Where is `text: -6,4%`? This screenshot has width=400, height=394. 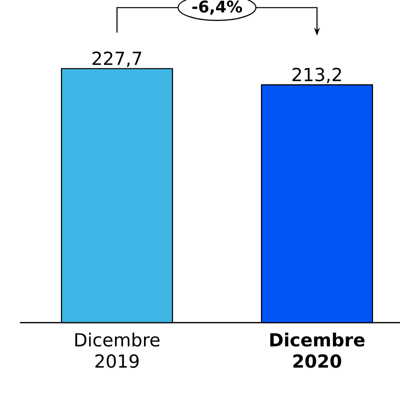 text: -6,4% is located at coordinates (217, 7).